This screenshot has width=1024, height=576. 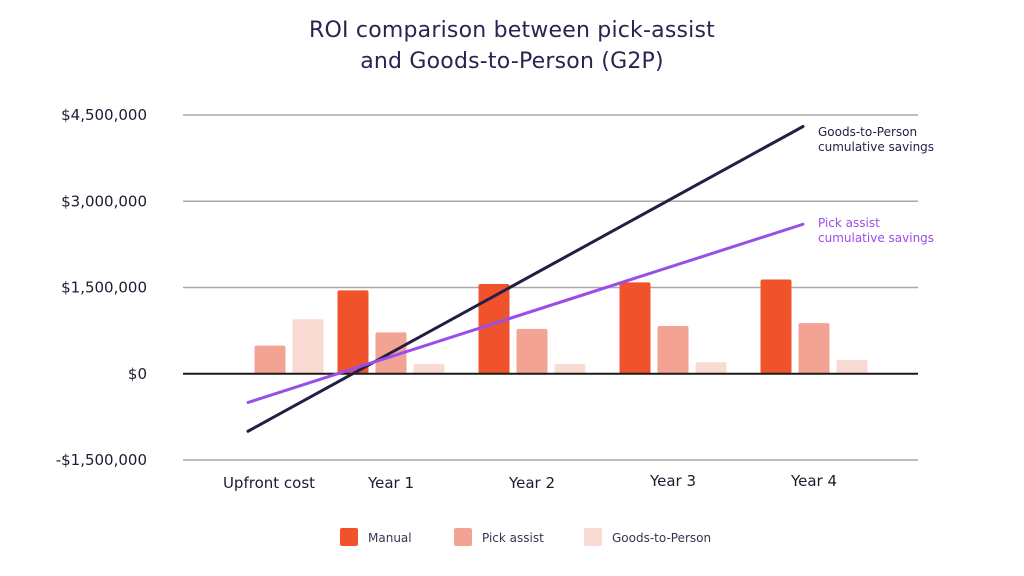 I want to click on chart-title-line-2: and Goods-to-Person (G2P), so click(x=512, y=61).